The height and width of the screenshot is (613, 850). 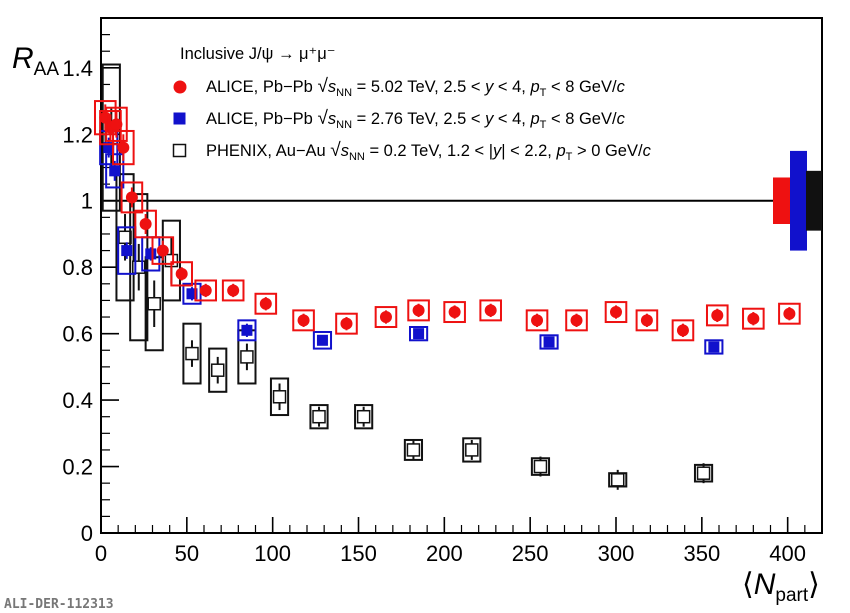 I want to click on legend-label-part: ALICE, Pb−Pb, so click(x=261, y=87).